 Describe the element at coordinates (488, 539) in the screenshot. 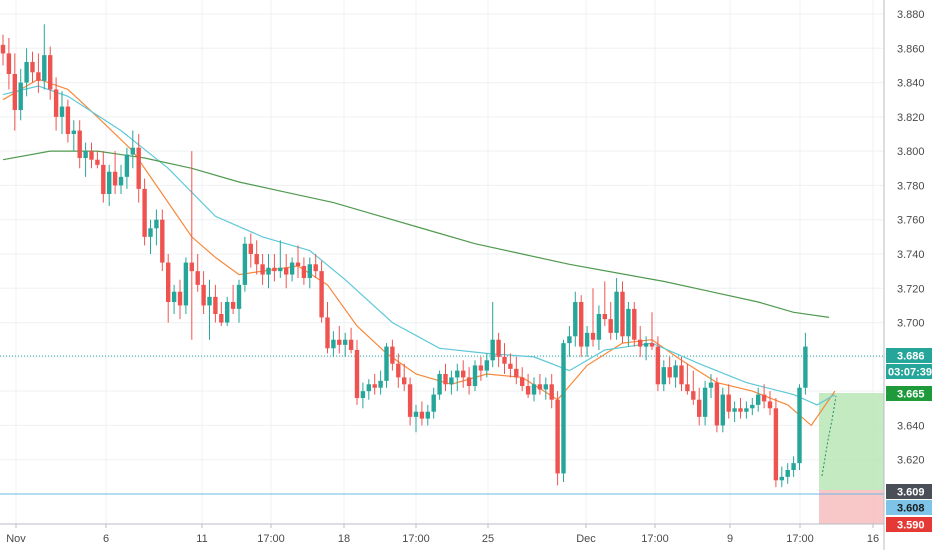

I see `x-tick-label: 25` at that location.